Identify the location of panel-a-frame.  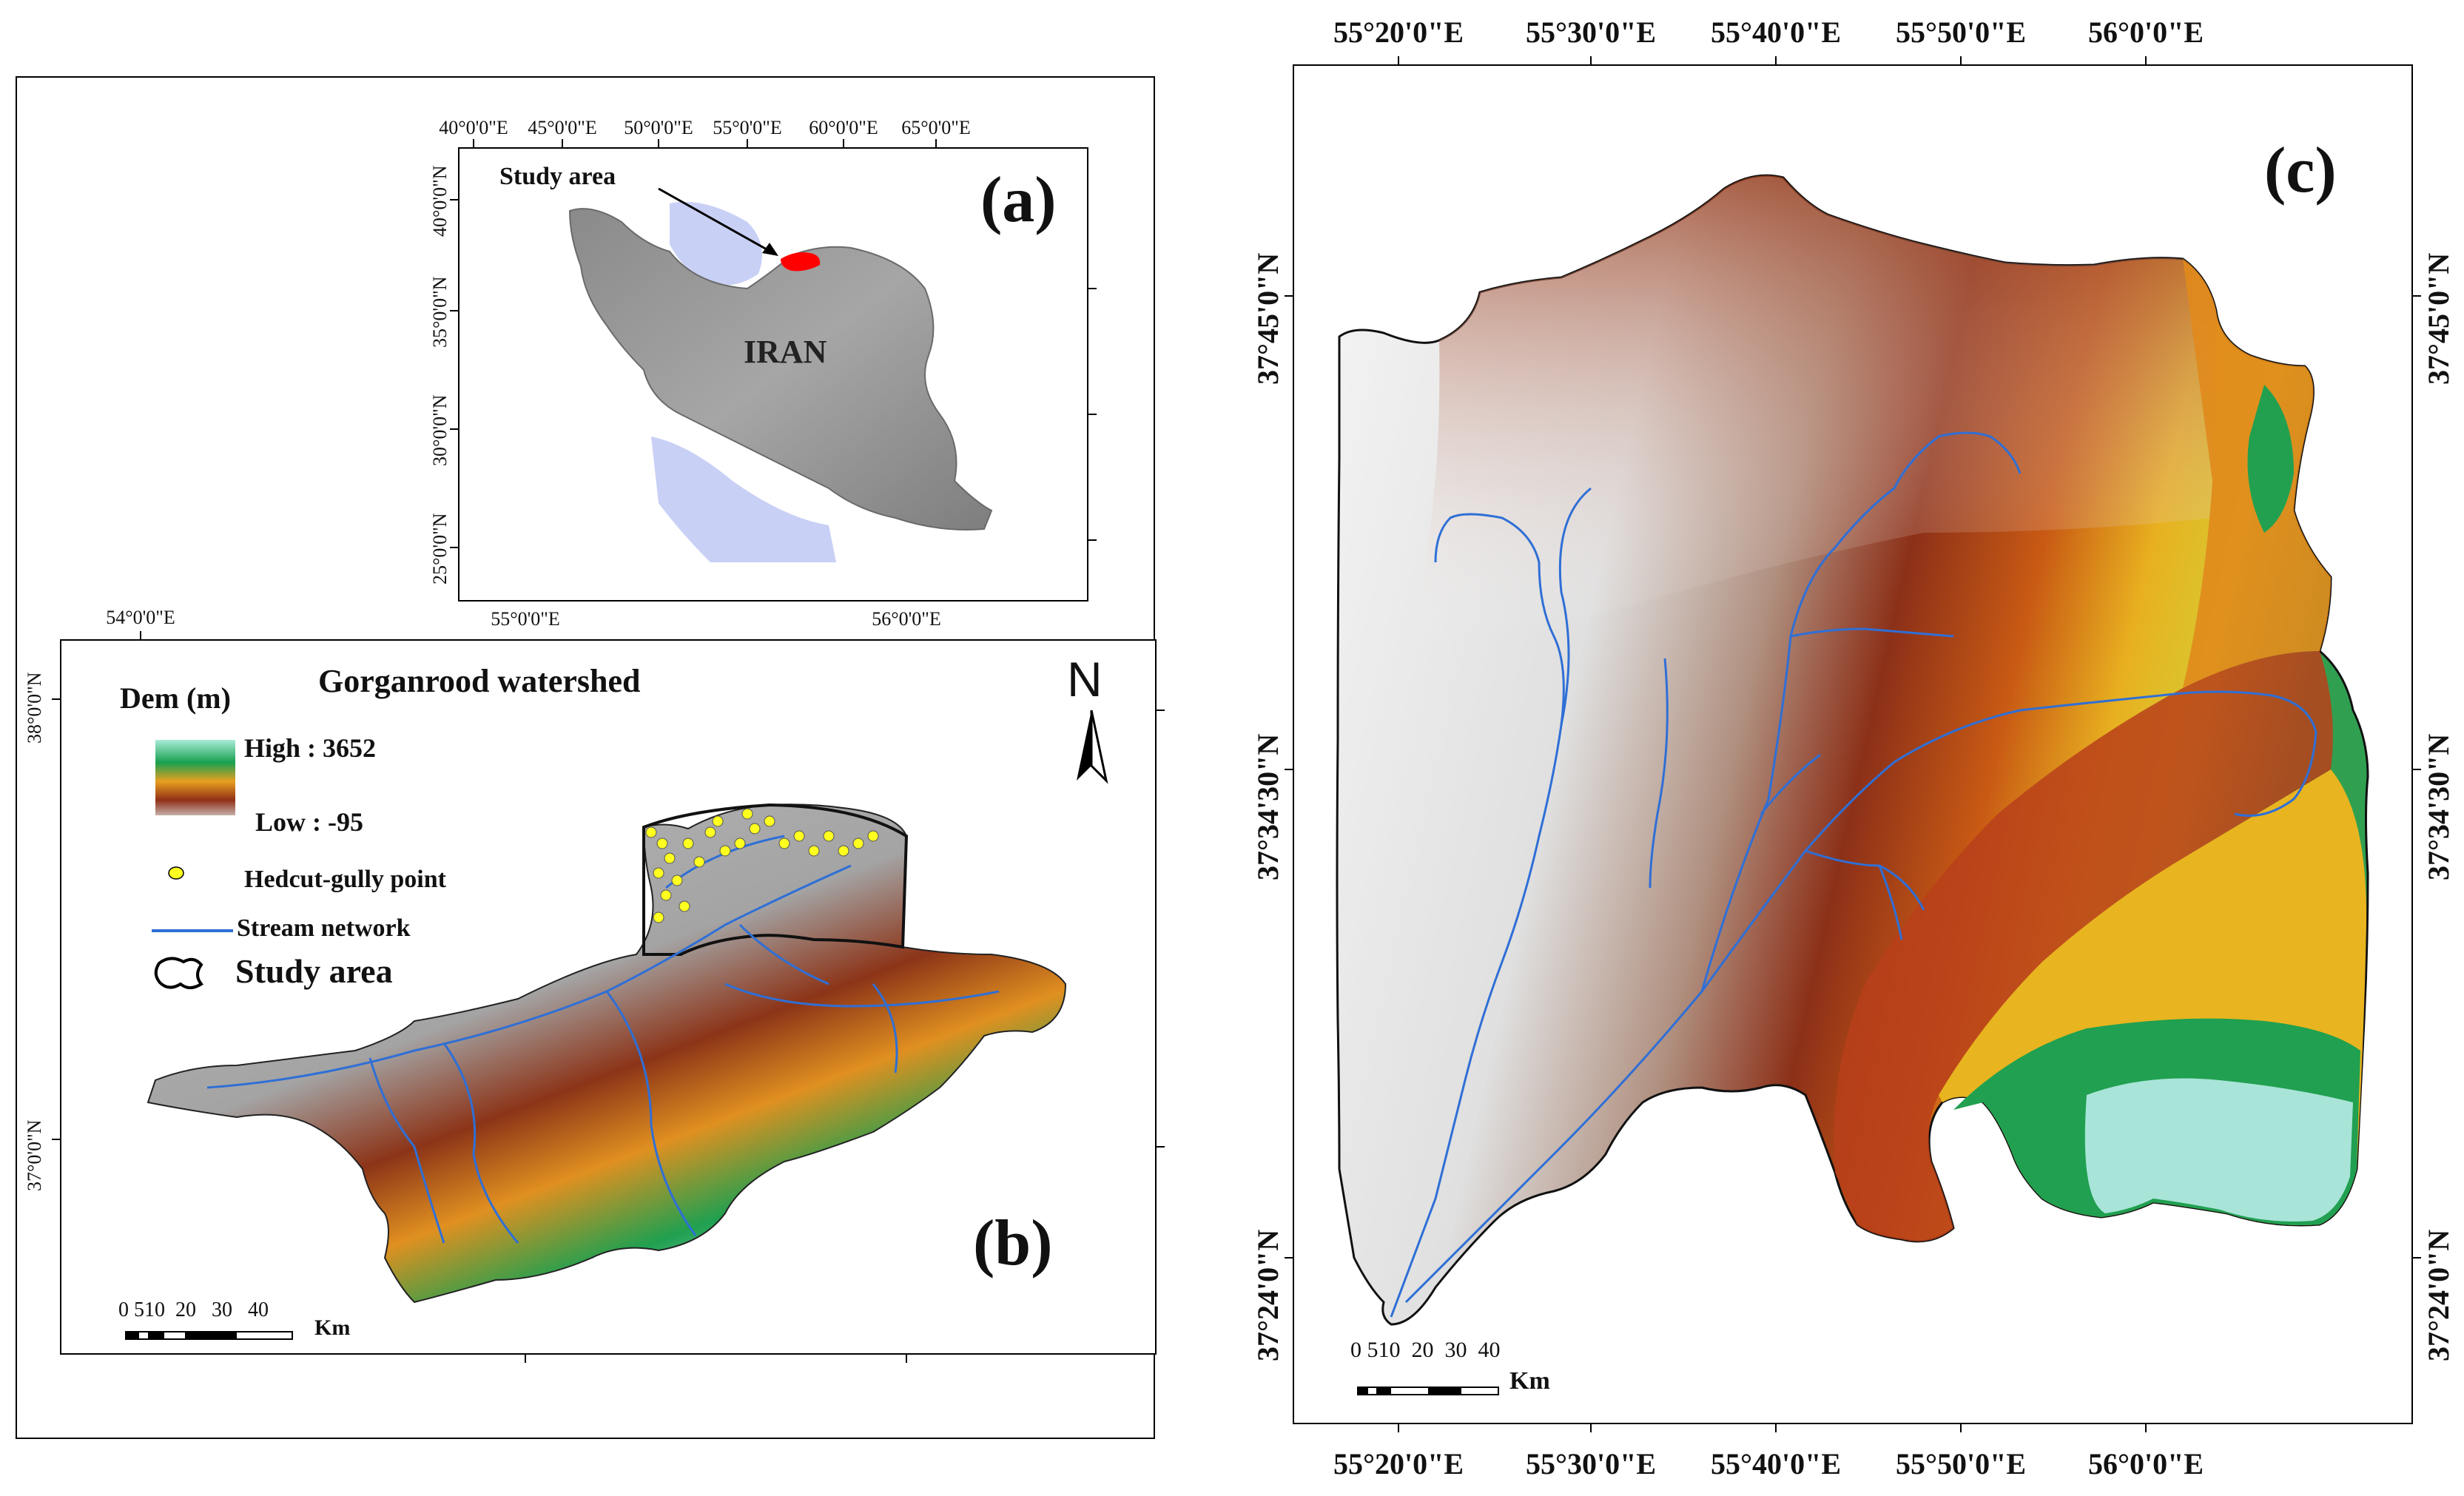
(773, 374).